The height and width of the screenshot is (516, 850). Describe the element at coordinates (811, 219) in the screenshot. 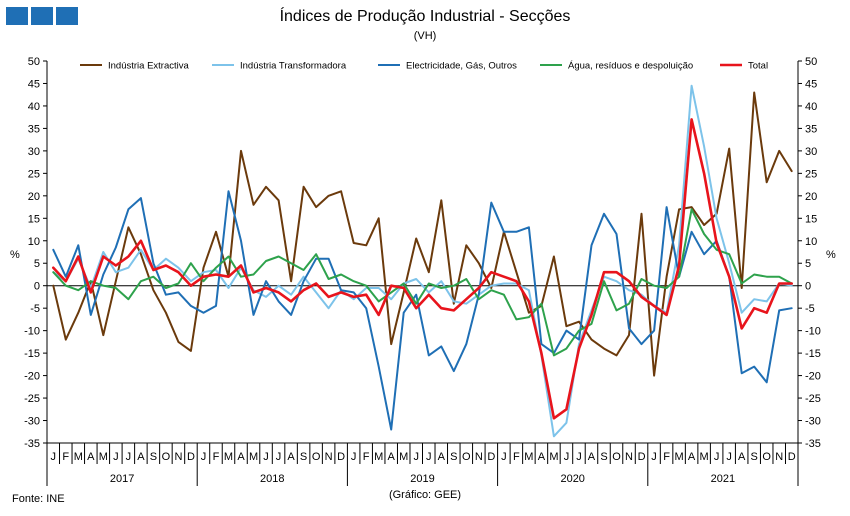

I see `y-tick-label-right: 15` at that location.